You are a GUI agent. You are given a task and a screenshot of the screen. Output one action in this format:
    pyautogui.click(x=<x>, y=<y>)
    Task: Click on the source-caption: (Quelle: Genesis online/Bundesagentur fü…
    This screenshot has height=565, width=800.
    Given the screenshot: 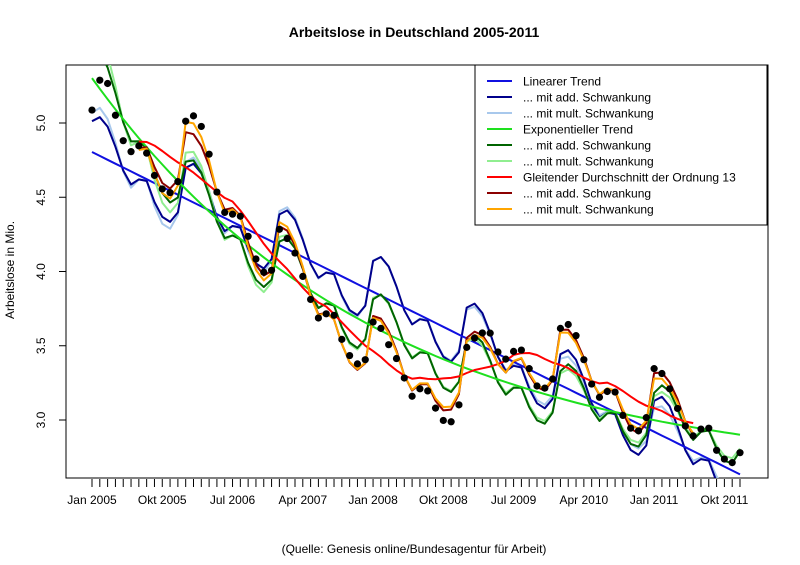 What is the action you would take?
    pyautogui.click(x=414, y=549)
    